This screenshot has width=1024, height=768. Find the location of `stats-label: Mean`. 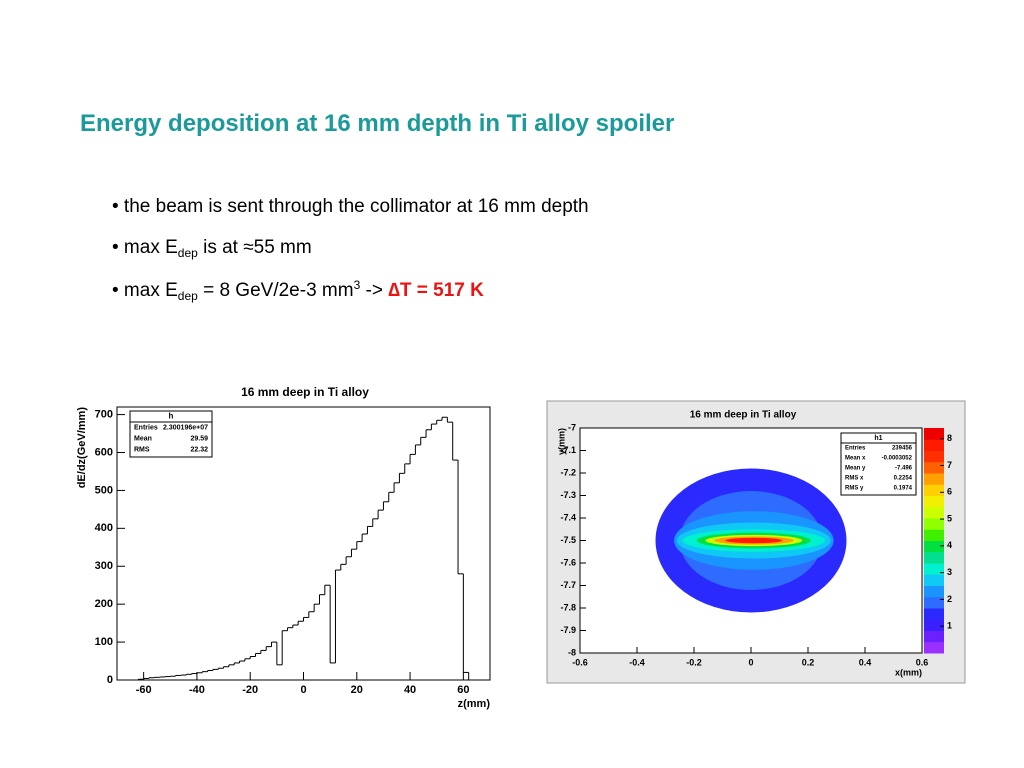

stats-label: Mean is located at coordinates (143, 438).